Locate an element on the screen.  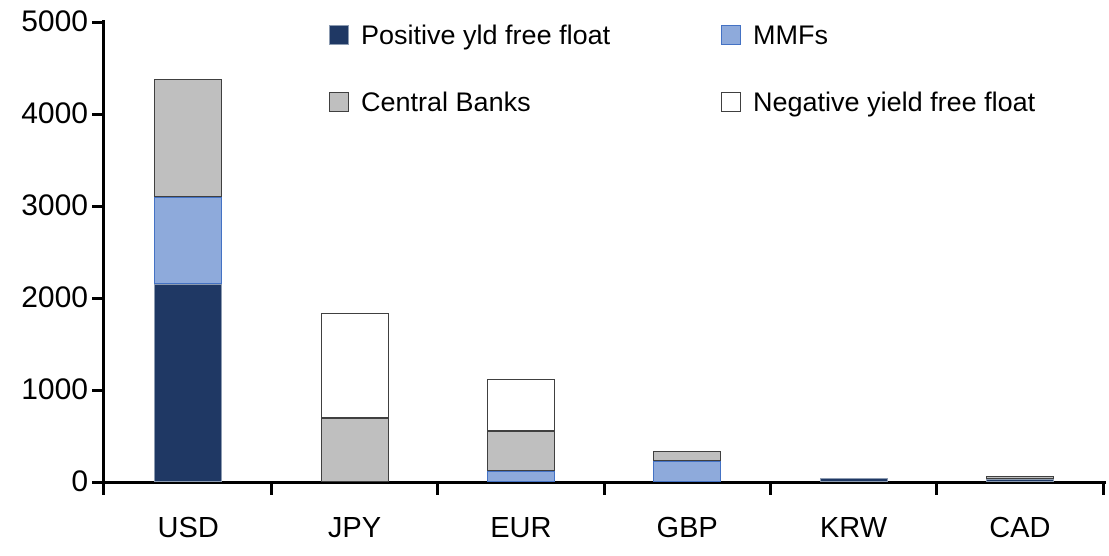
bar-cad-positive-yld-free-float is located at coordinates (1019, 480).